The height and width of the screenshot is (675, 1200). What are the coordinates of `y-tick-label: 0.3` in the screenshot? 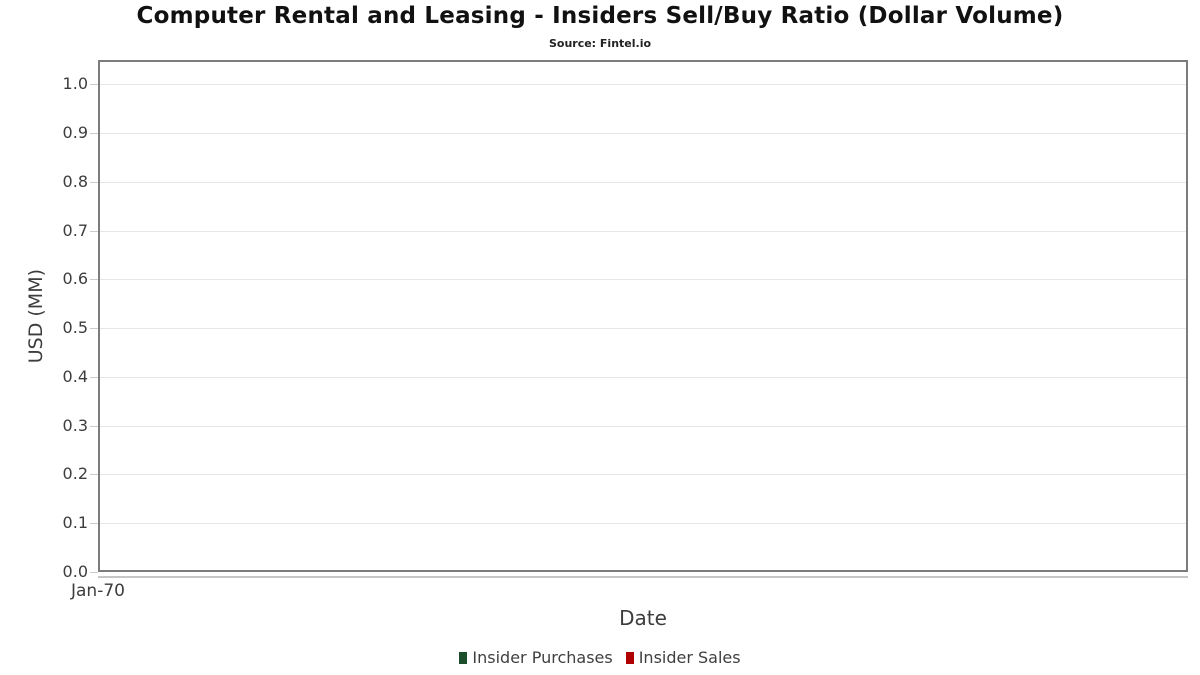 It's located at (75, 425).